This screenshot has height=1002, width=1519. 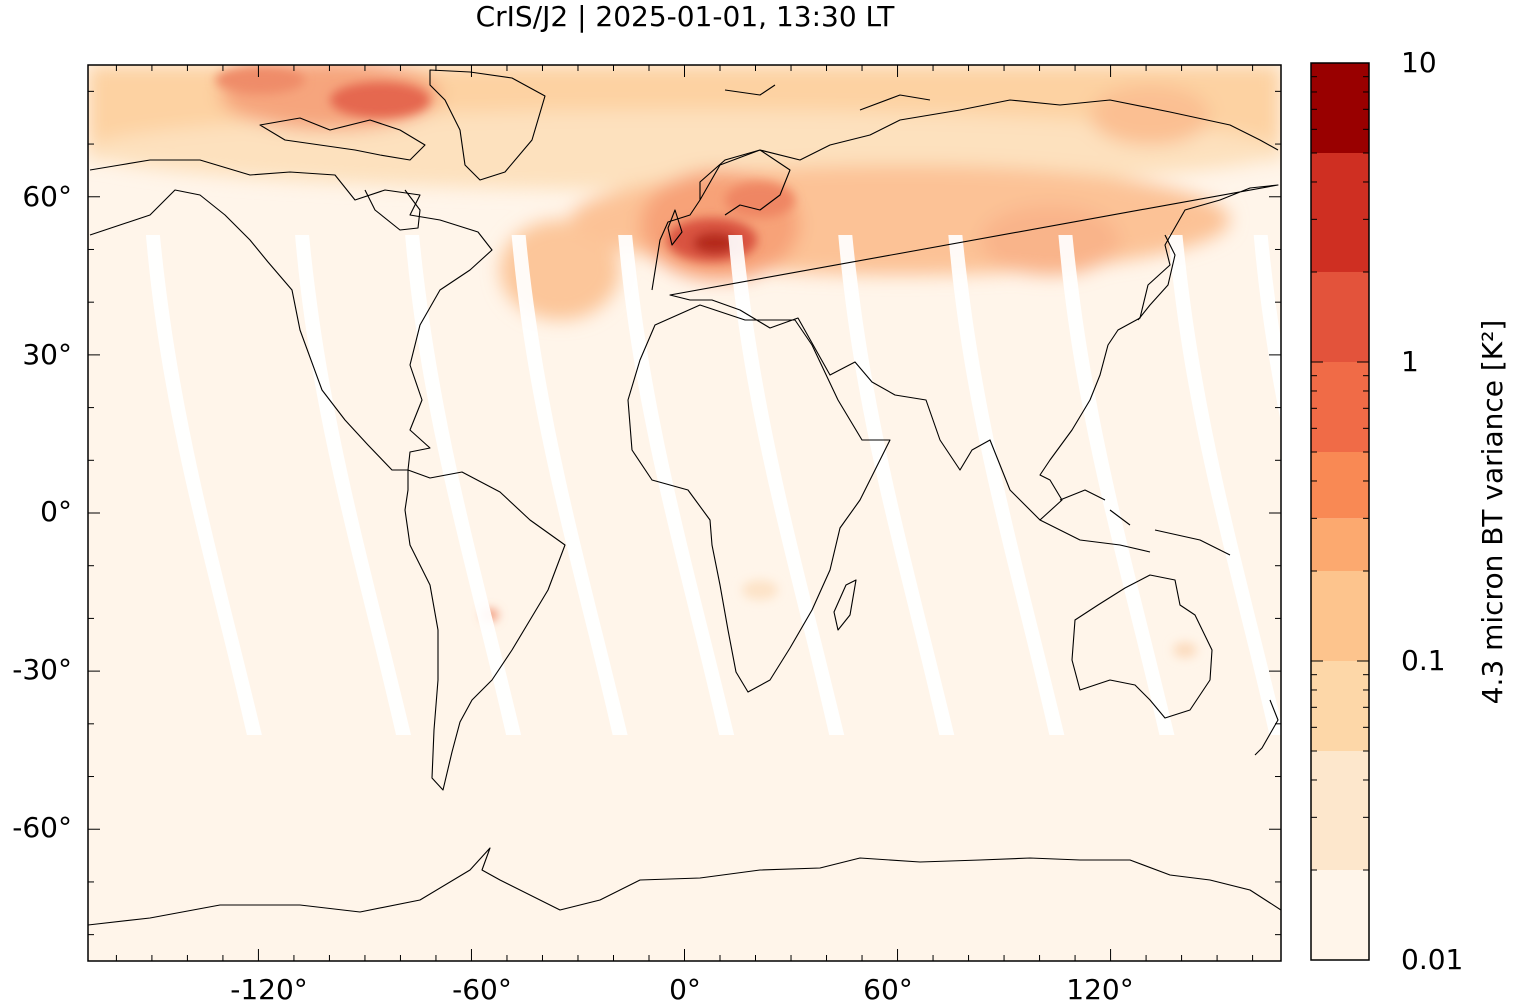 What do you see at coordinates (1266, 727) in the screenshot?
I see `coastline-new-zealand` at bounding box center [1266, 727].